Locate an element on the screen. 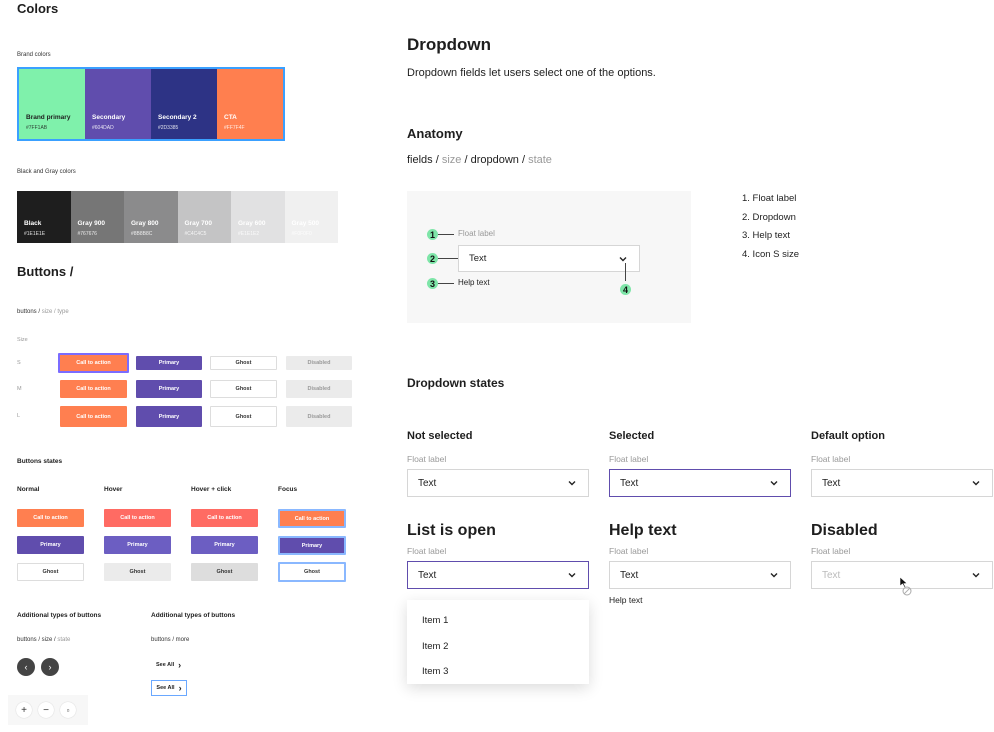 This screenshot has height=732, width=994. plus-icon: + is located at coordinates (24, 710).